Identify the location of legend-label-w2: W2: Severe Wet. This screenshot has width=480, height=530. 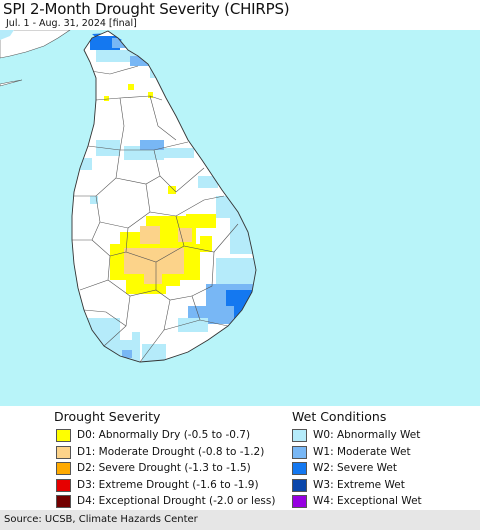
(355, 468).